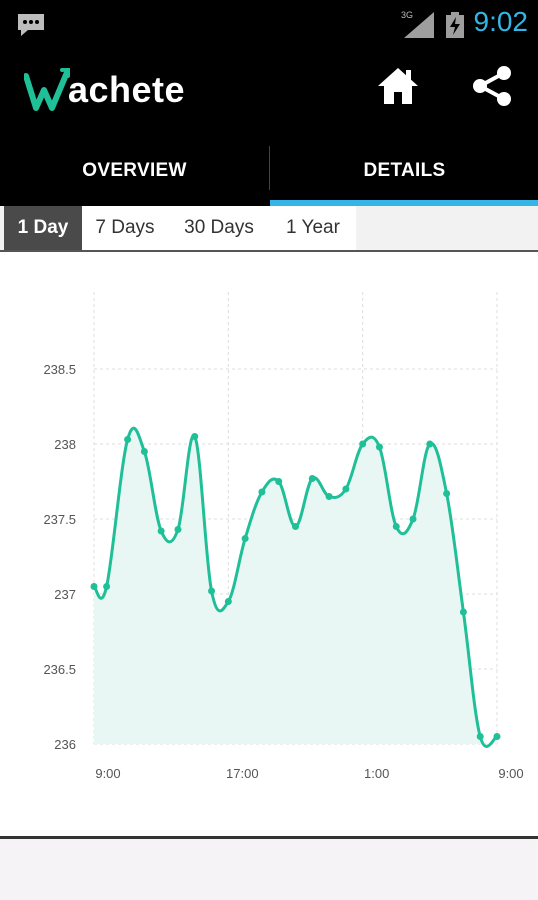  What do you see at coordinates (59, 369) in the screenshot?
I see `y-tick-label: 238.5` at bounding box center [59, 369].